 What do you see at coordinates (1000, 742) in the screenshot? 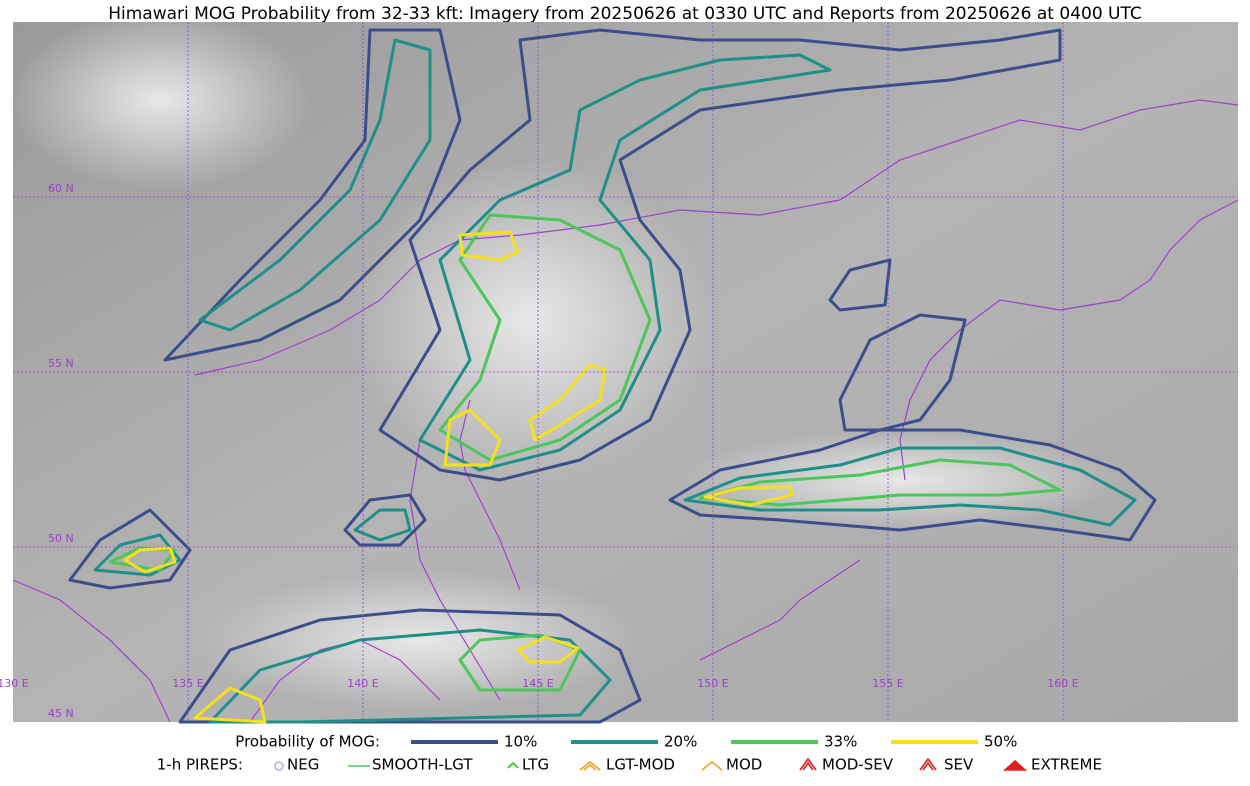
I see `legend-label: 50%` at bounding box center [1000, 742].